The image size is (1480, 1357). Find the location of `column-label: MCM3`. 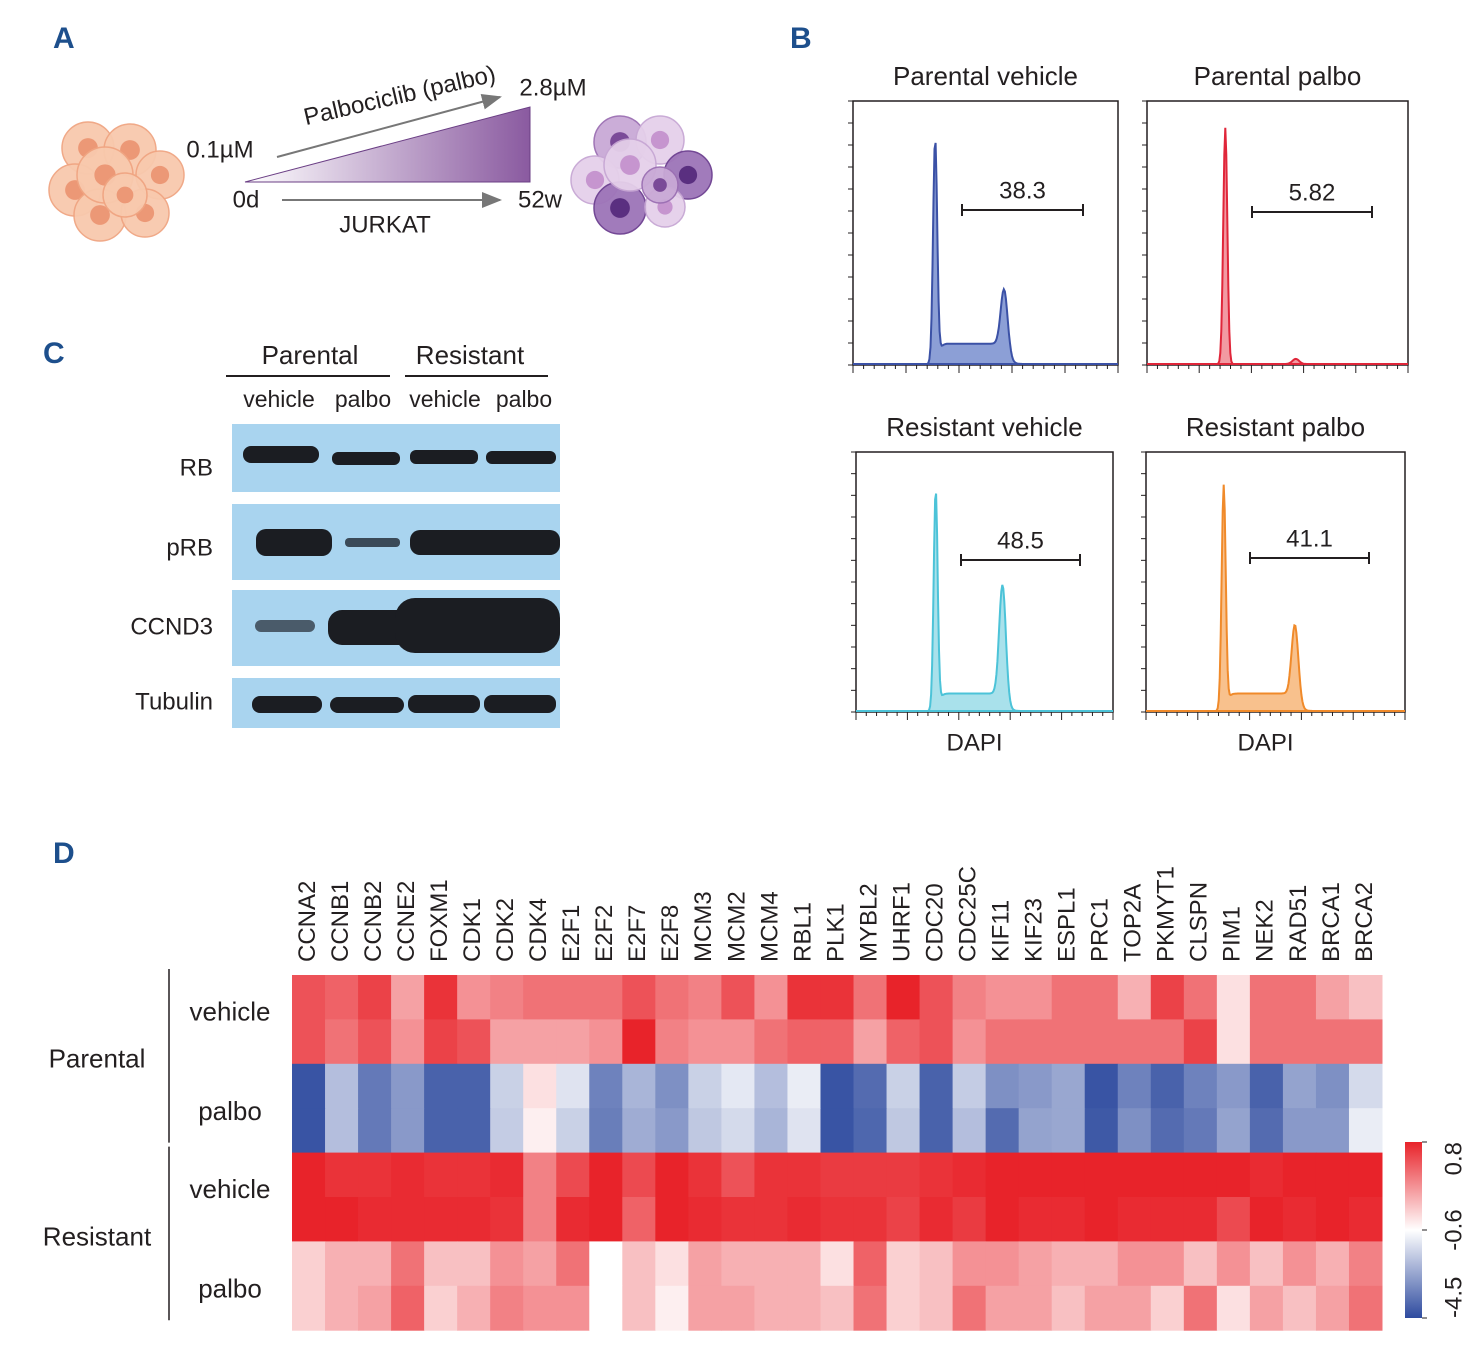

column-label: MCM3 is located at coordinates (703, 926).